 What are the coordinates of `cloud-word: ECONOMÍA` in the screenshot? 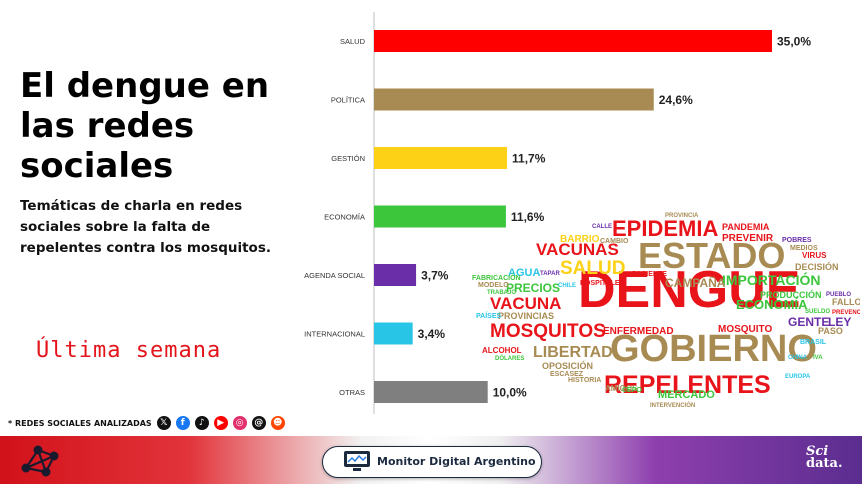 It's located at (772, 304).